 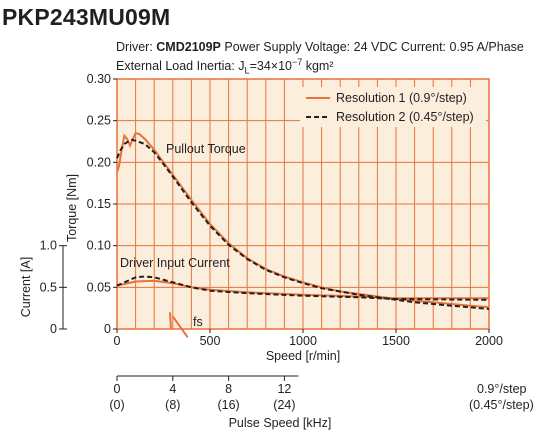 I want to click on legend-box, so click(x=393, y=107).